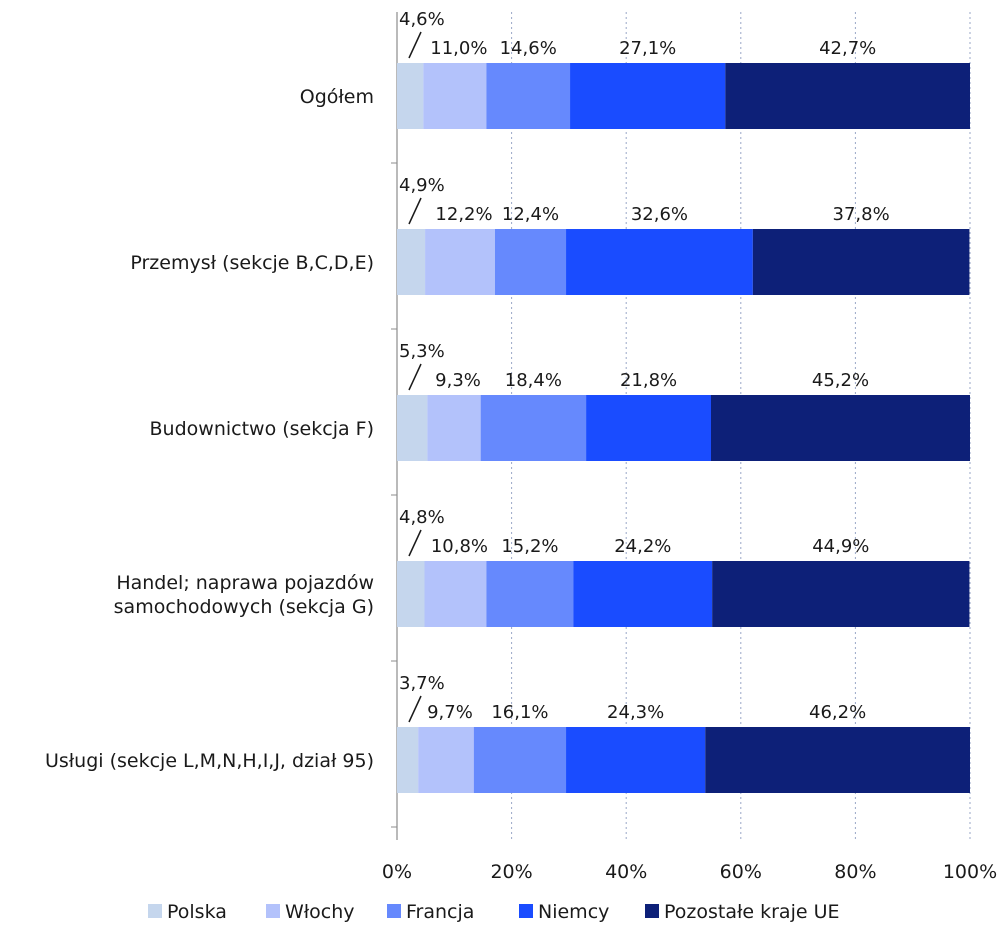  I want to click on data-label: 37,8%, so click(861, 214).